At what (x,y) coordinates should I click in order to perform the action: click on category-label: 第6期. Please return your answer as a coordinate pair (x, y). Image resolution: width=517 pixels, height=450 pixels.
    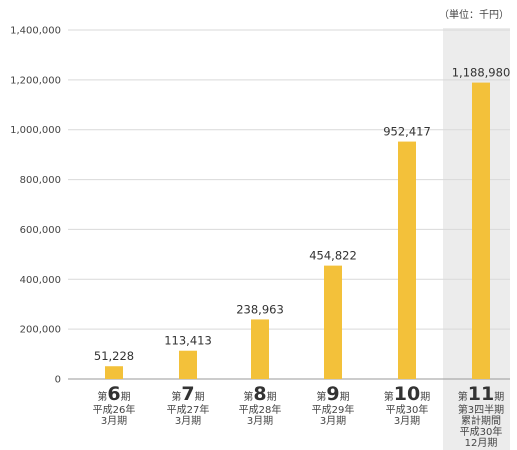
    Looking at the image, I should click on (113, 394).